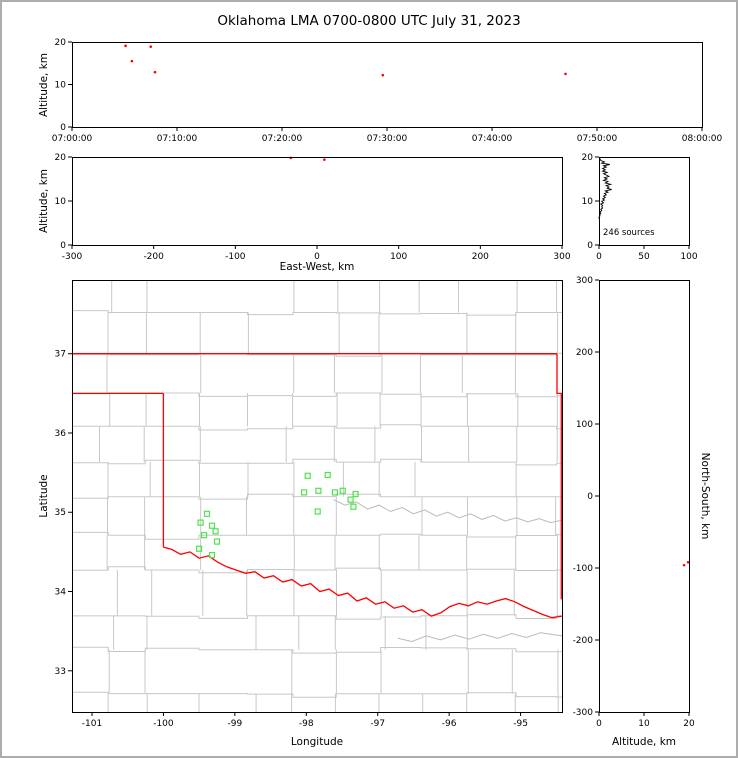 The width and height of the screenshot is (738, 758). I want to click on northsouth-panel-xlabel: Altitude, km, so click(644, 742).